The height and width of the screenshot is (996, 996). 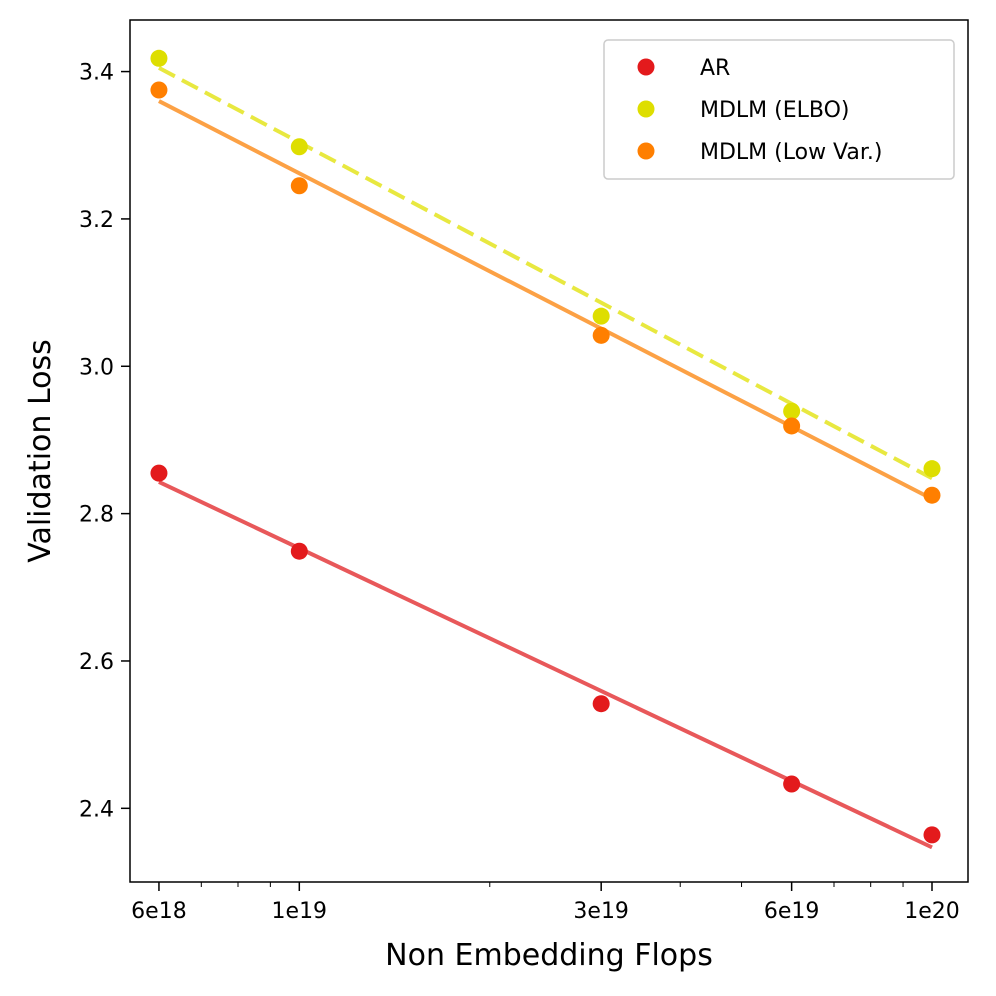 I want to click on legend-marker-mdlm-elbo, so click(x=646, y=109).